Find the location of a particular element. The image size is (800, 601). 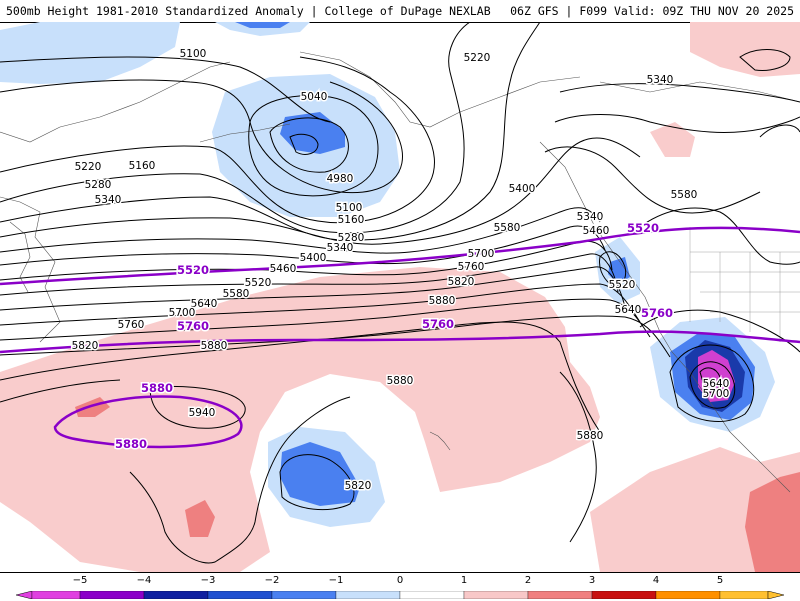

alaska-coast is located at coordinates (440, 89).